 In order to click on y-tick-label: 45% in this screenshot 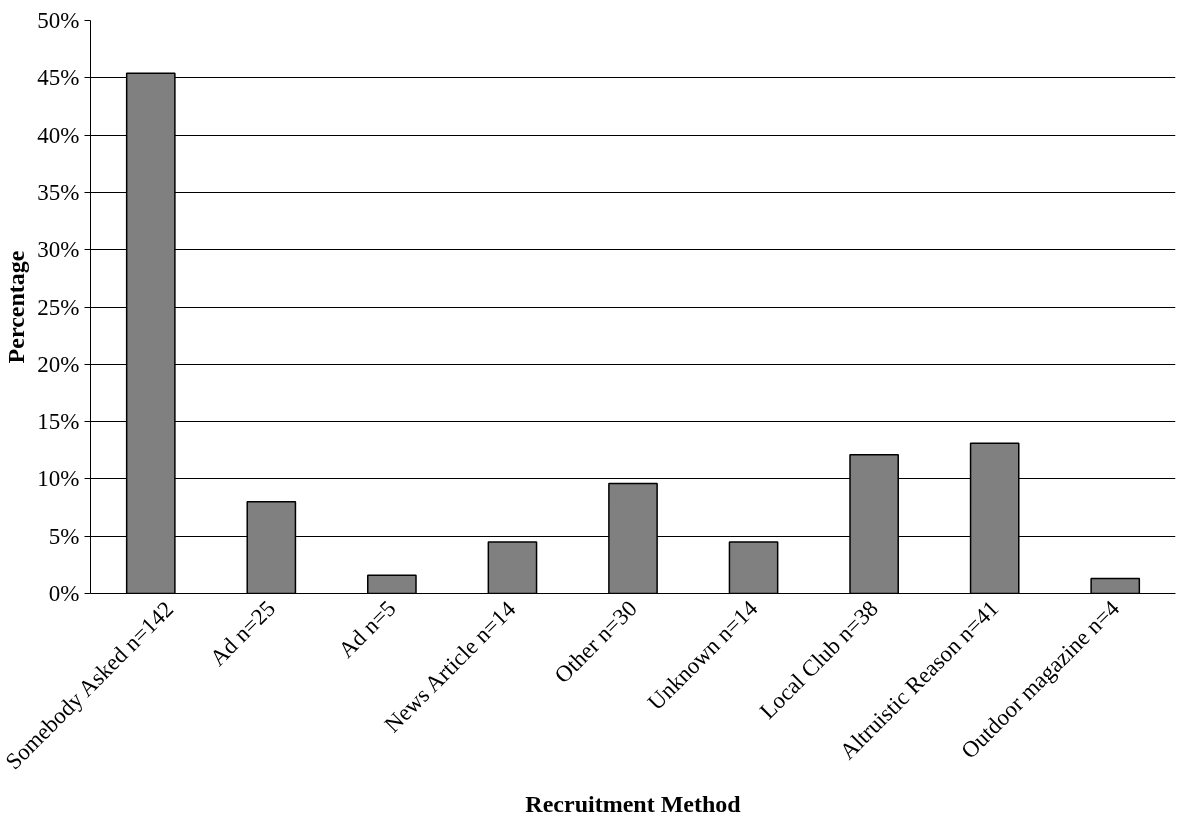, I will do `click(58, 78)`.